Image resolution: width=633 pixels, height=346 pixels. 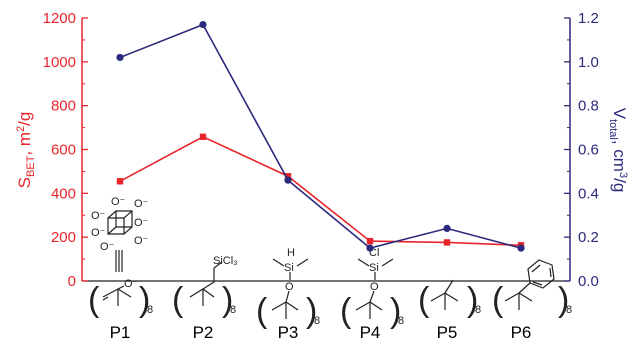 What do you see at coordinates (203, 24) in the screenshot?
I see `series-2-point-p2` at bounding box center [203, 24].